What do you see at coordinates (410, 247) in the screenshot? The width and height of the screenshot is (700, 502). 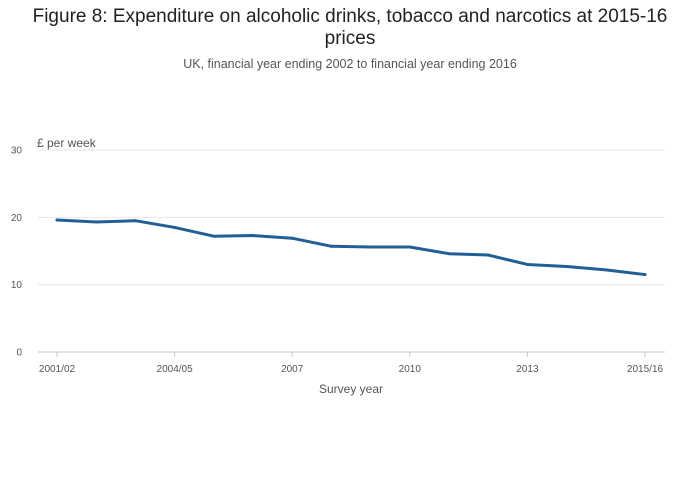 I see `data-point-2010` at bounding box center [410, 247].